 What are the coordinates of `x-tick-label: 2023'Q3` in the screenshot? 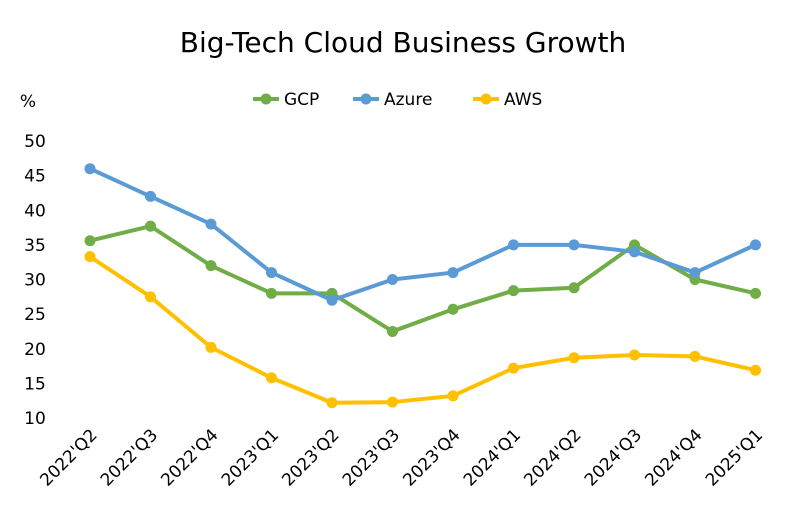 It's located at (371, 457).